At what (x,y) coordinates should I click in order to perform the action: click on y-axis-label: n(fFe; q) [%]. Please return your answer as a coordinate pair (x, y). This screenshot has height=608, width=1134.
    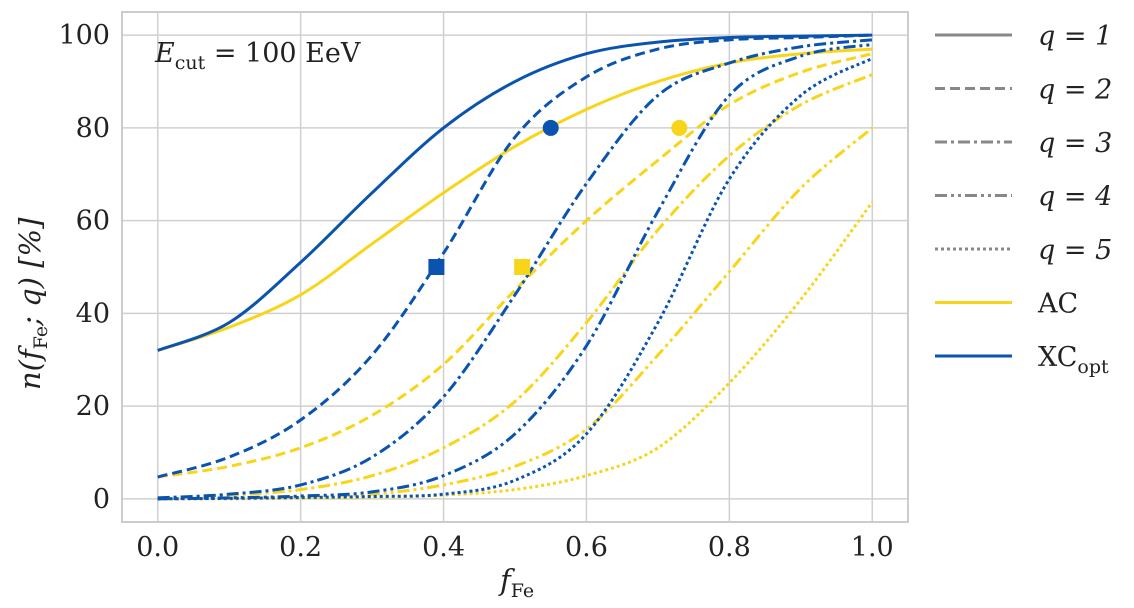
    Looking at the image, I should click on (32, 303).